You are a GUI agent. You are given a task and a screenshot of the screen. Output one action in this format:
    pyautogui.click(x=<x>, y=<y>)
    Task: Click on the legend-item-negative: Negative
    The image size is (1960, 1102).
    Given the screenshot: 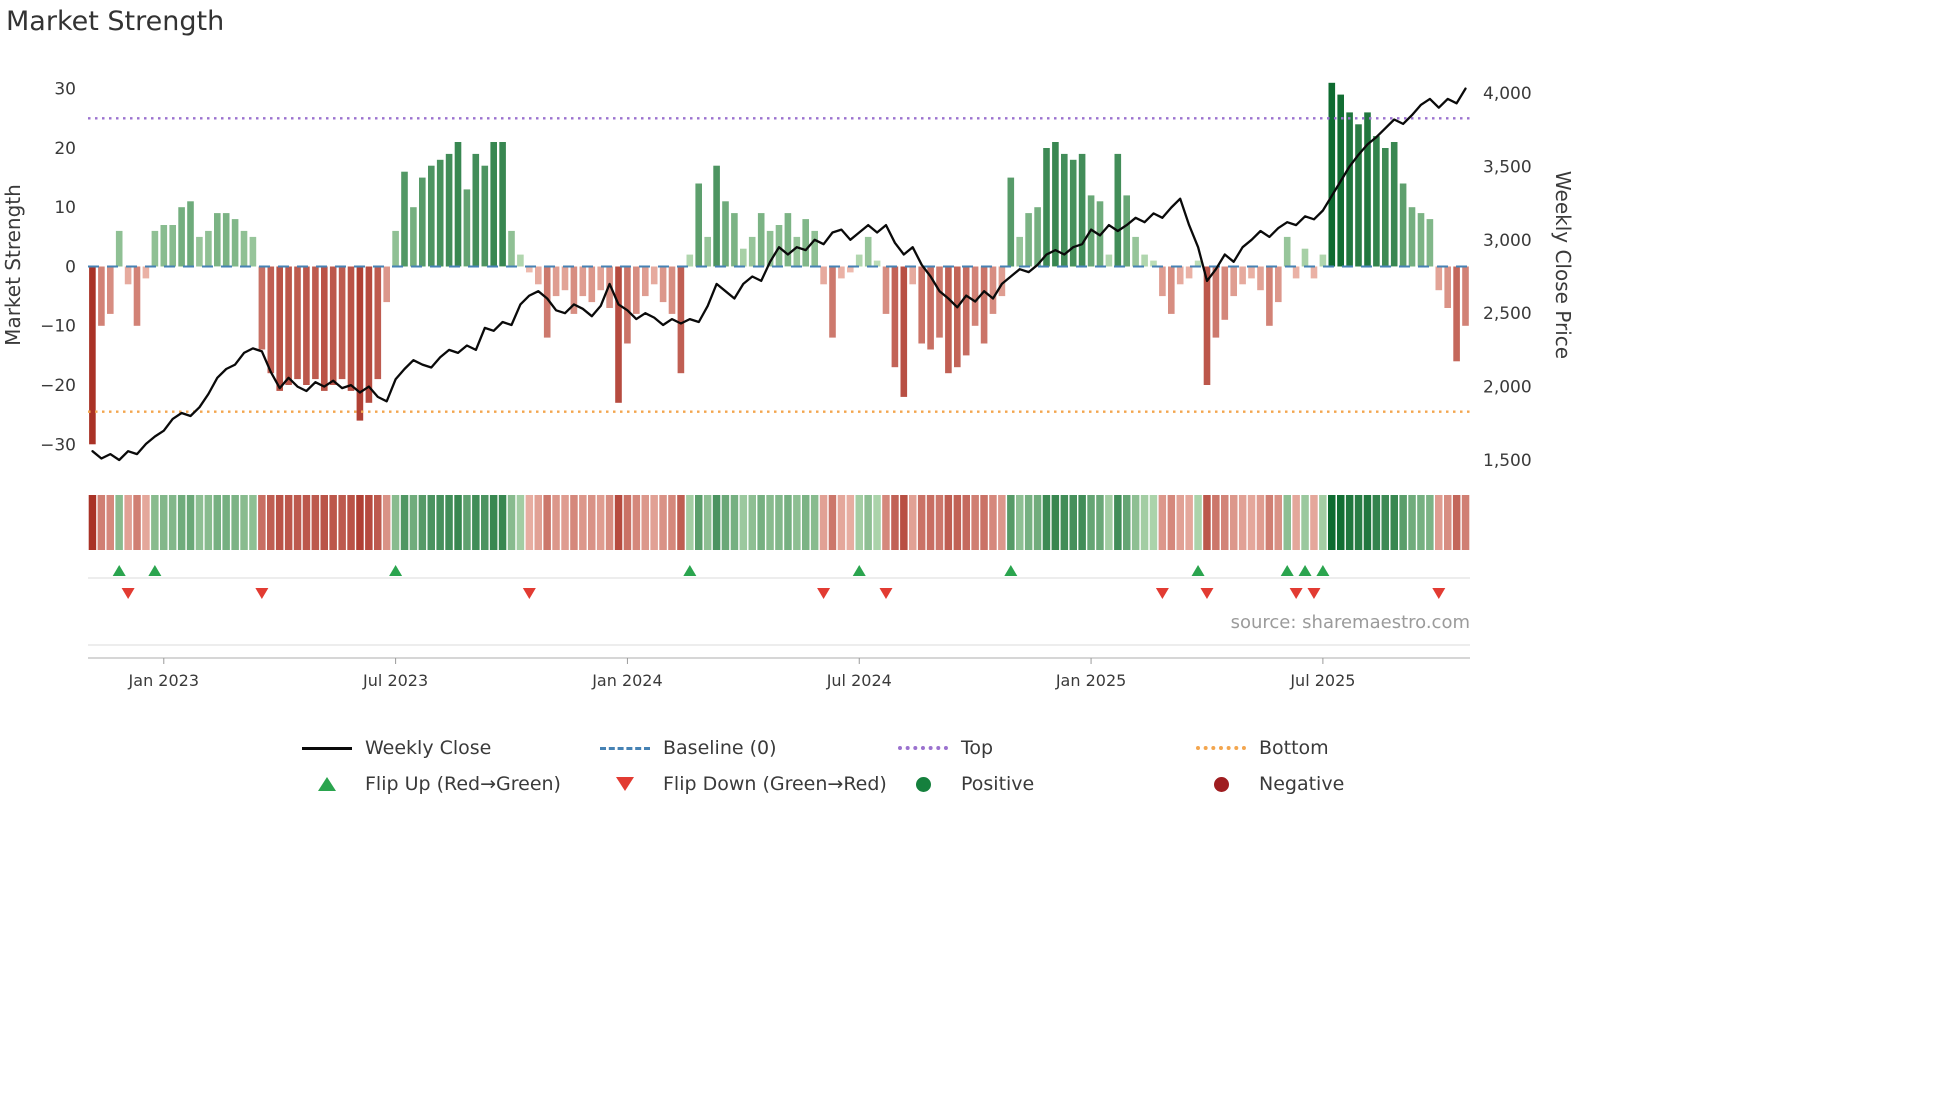 What is the action you would take?
    pyautogui.click(x=1345, y=784)
    